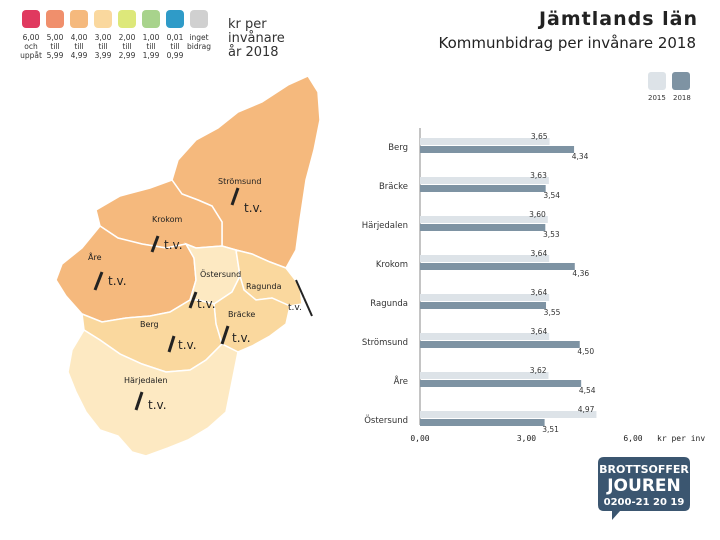  Describe the element at coordinates (221, 274) in the screenshot. I see `map-label-ostersund: Östersund` at that location.